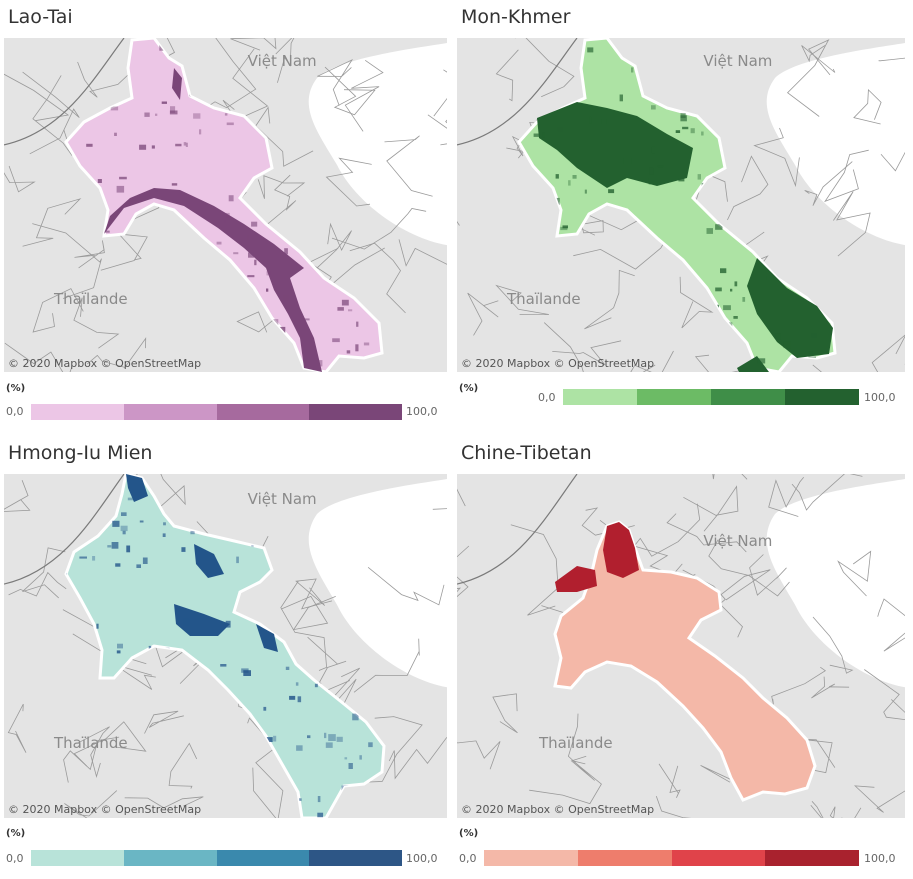 The height and width of the screenshot is (879, 913). What do you see at coordinates (526, 453) in the screenshot?
I see `panel-title: Chine-Tibetan` at bounding box center [526, 453].